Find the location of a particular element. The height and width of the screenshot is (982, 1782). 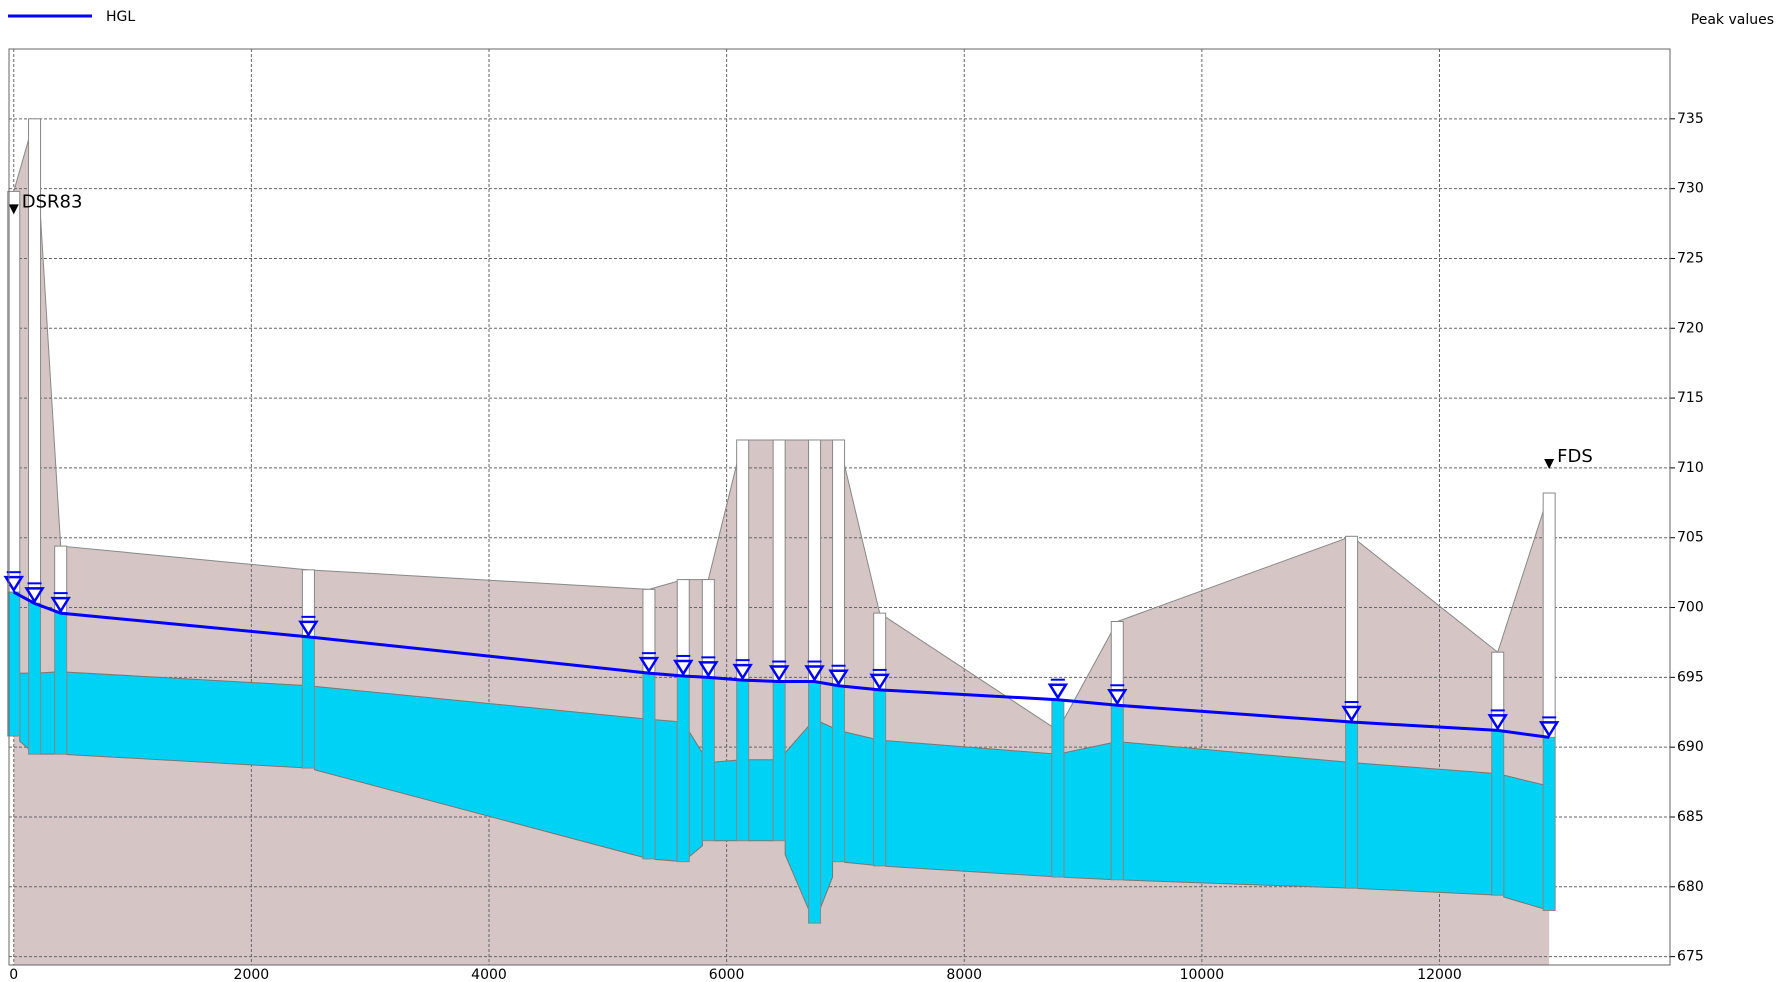

x-tick-label: 8000 is located at coordinates (964, 974).